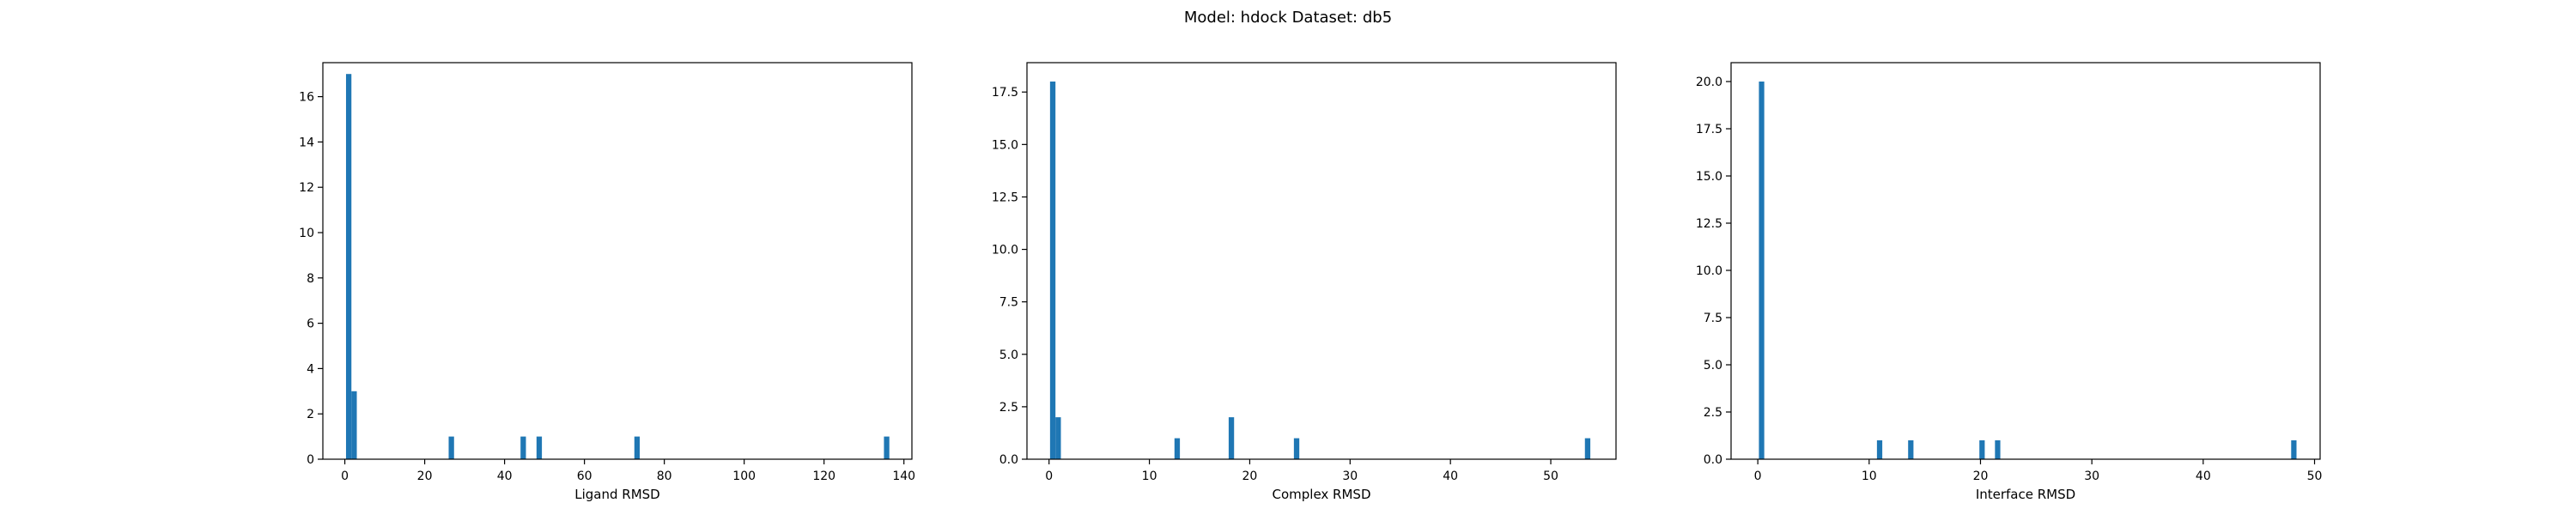 This screenshot has height=515, width=2576. What do you see at coordinates (903, 476) in the screenshot?
I see `x-tick-label: 140` at bounding box center [903, 476].